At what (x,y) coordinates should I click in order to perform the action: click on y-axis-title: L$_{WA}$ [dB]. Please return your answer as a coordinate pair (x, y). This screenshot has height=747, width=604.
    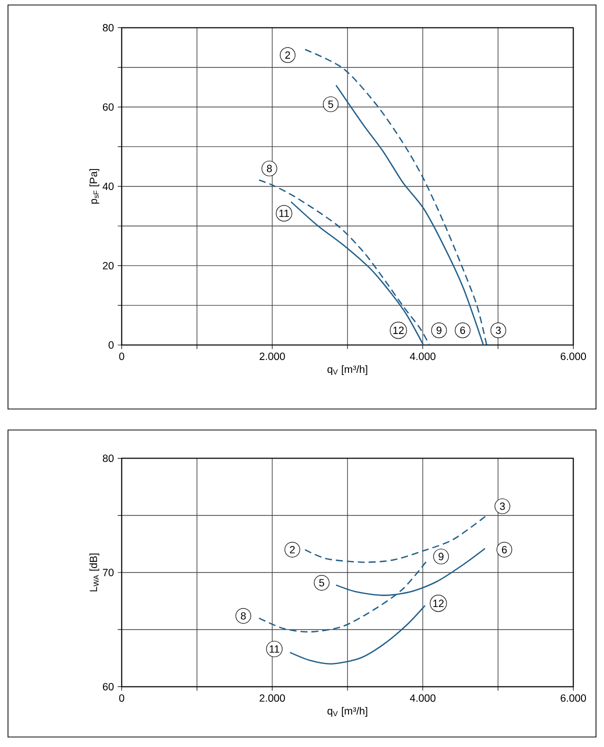
    Looking at the image, I should click on (94, 573).